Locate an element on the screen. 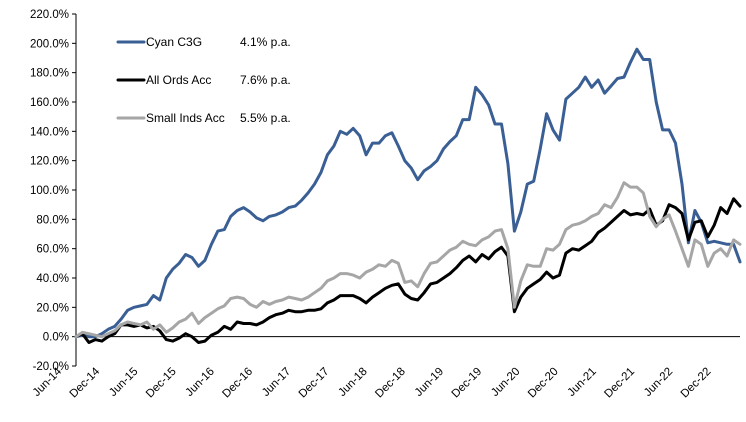 The height and width of the screenshot is (422, 746). x-tick-label: Jun-17 is located at coordinates (276, 382).